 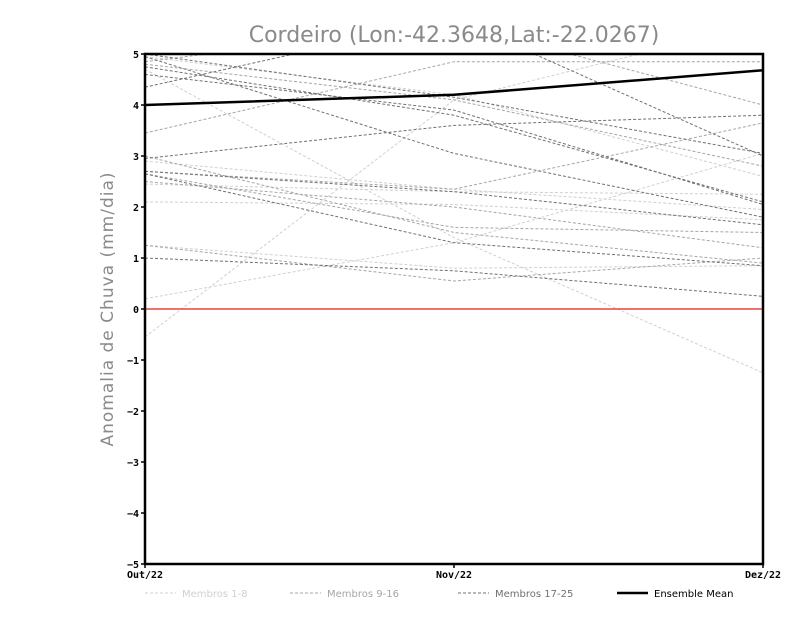 I want to click on y-tick-label: −2, so click(x=133, y=412).